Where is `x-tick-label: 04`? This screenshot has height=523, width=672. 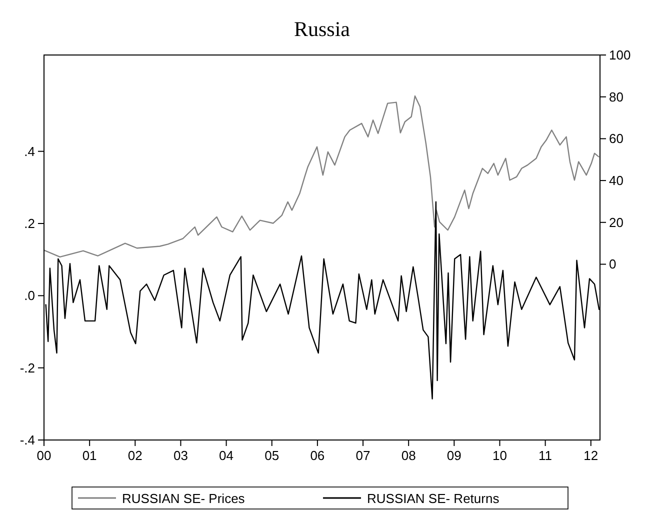
x-tick-label: 04 is located at coordinates (226, 455).